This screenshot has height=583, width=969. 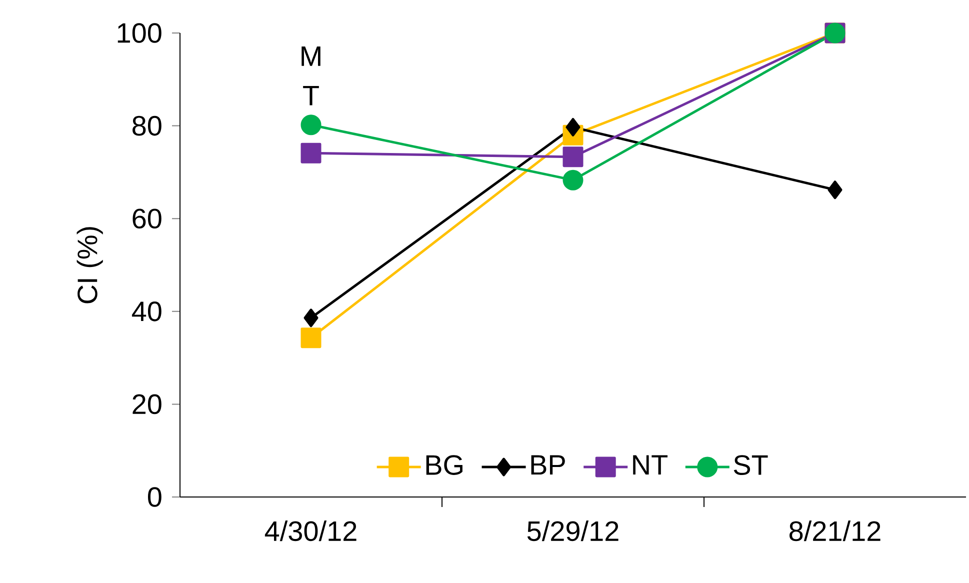 I want to click on y-tick-label: 0, so click(x=155, y=497).